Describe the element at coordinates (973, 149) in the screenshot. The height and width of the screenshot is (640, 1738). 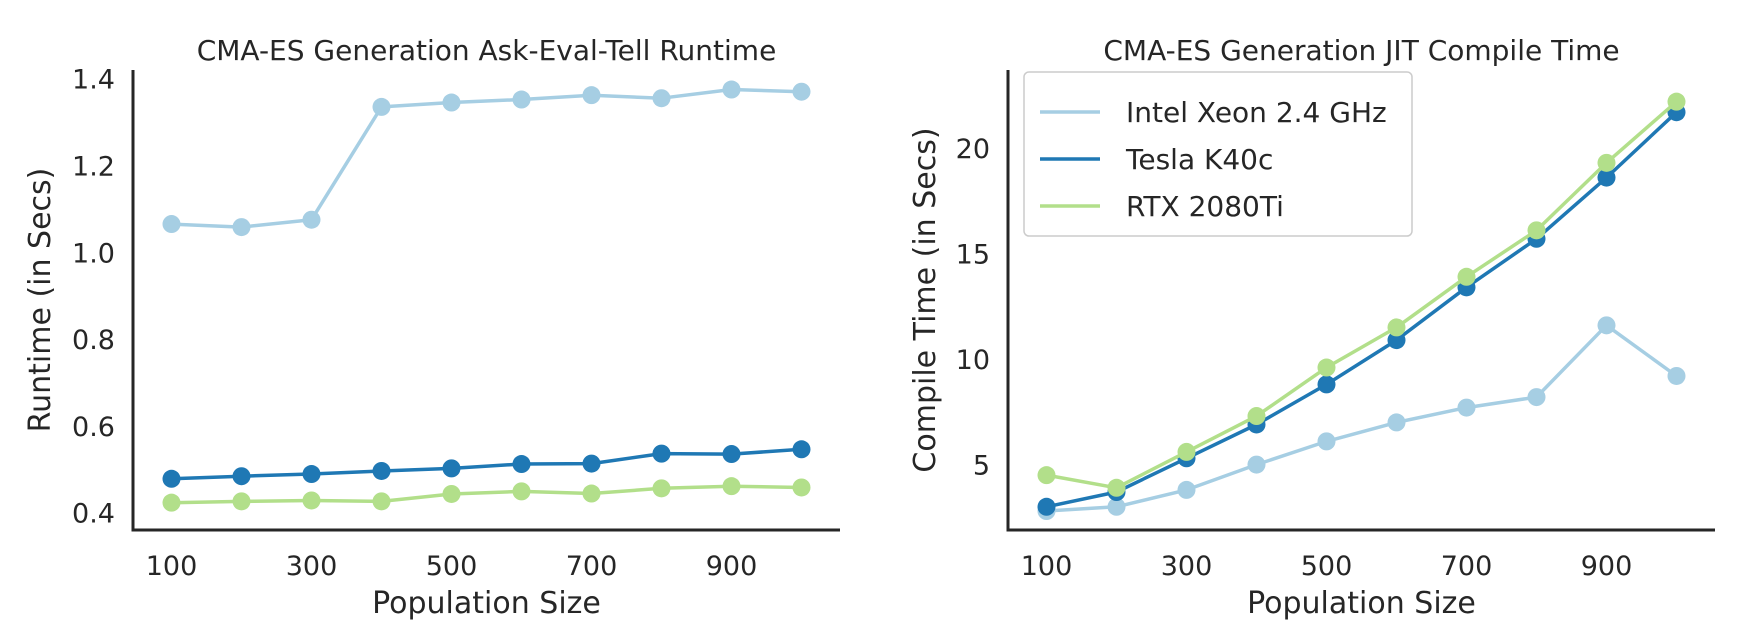
I see `y-tick-label: 20` at that location.